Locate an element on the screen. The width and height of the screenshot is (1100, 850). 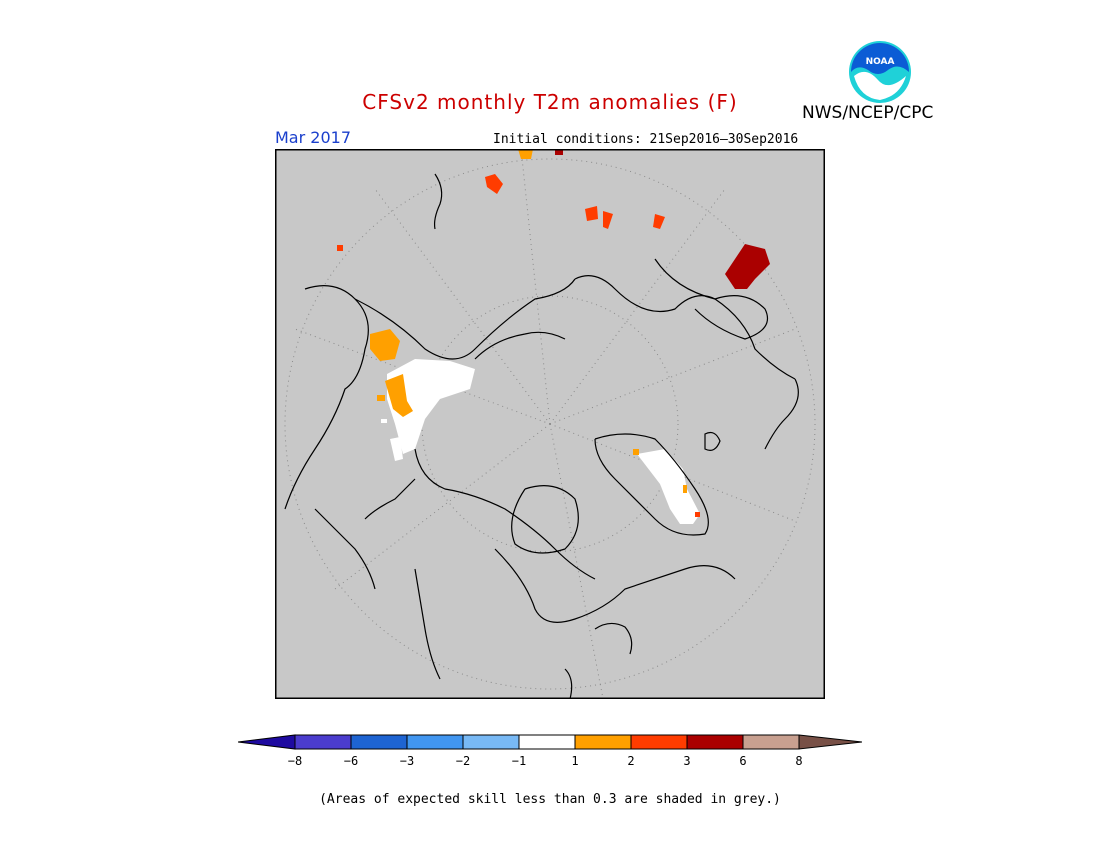
legend-tick-label: 6 is located at coordinates (742, 761).